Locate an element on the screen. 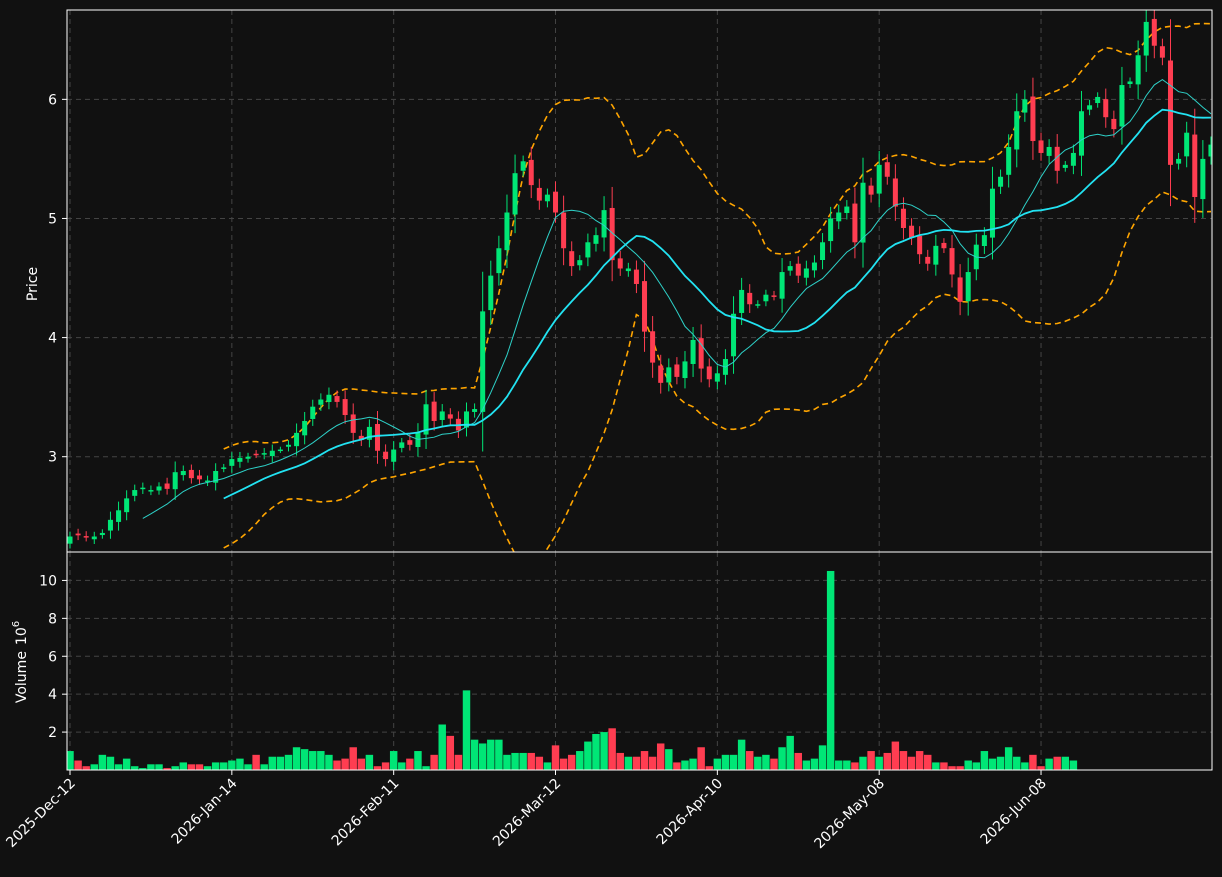 The width and height of the screenshot is (1222, 877). price-tick-label: 4 is located at coordinates (52, 339).